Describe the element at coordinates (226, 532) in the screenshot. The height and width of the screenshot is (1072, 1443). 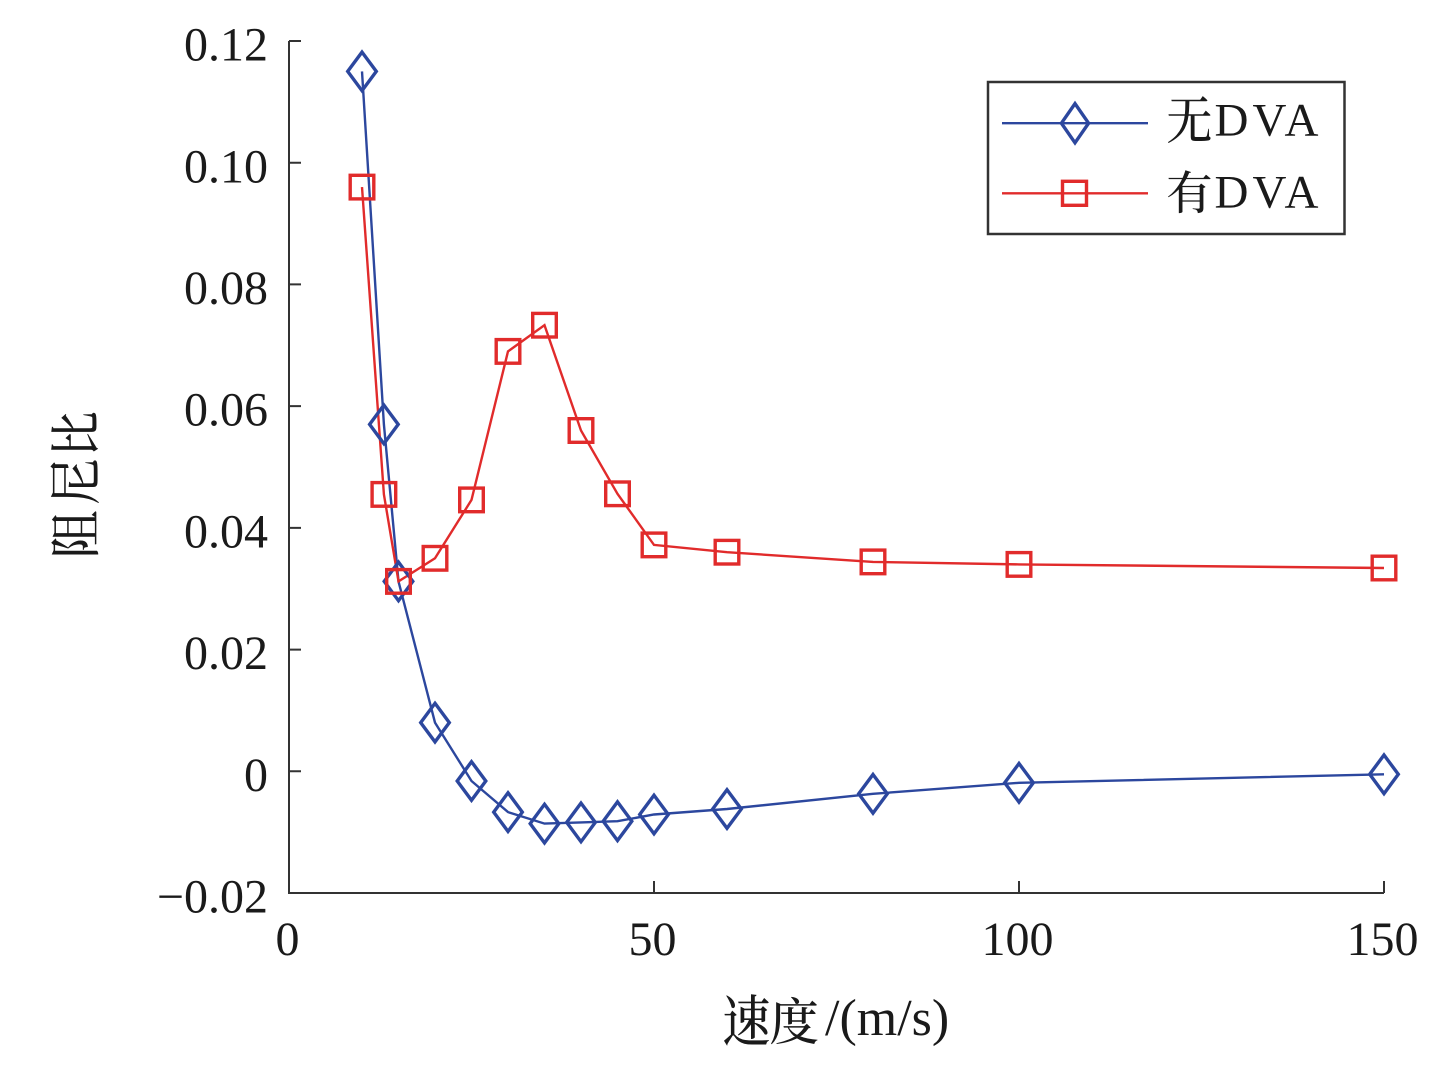
I see `svg-text: 0.04` at that location.